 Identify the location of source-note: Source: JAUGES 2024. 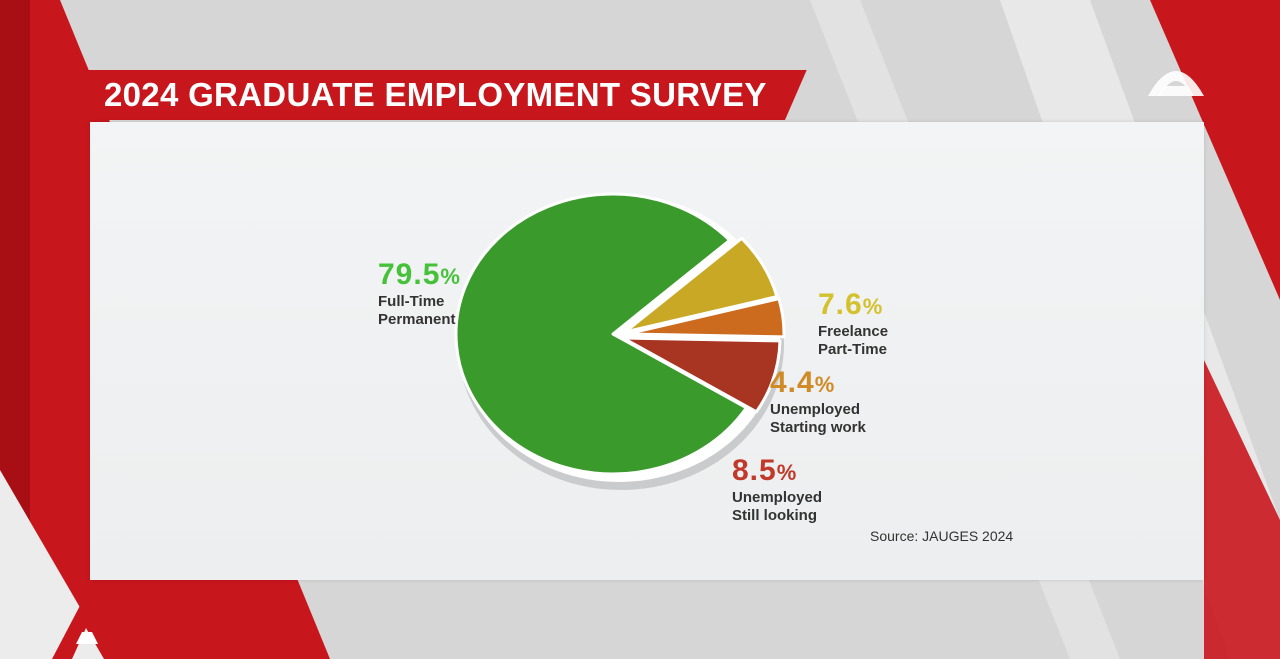
(942, 536).